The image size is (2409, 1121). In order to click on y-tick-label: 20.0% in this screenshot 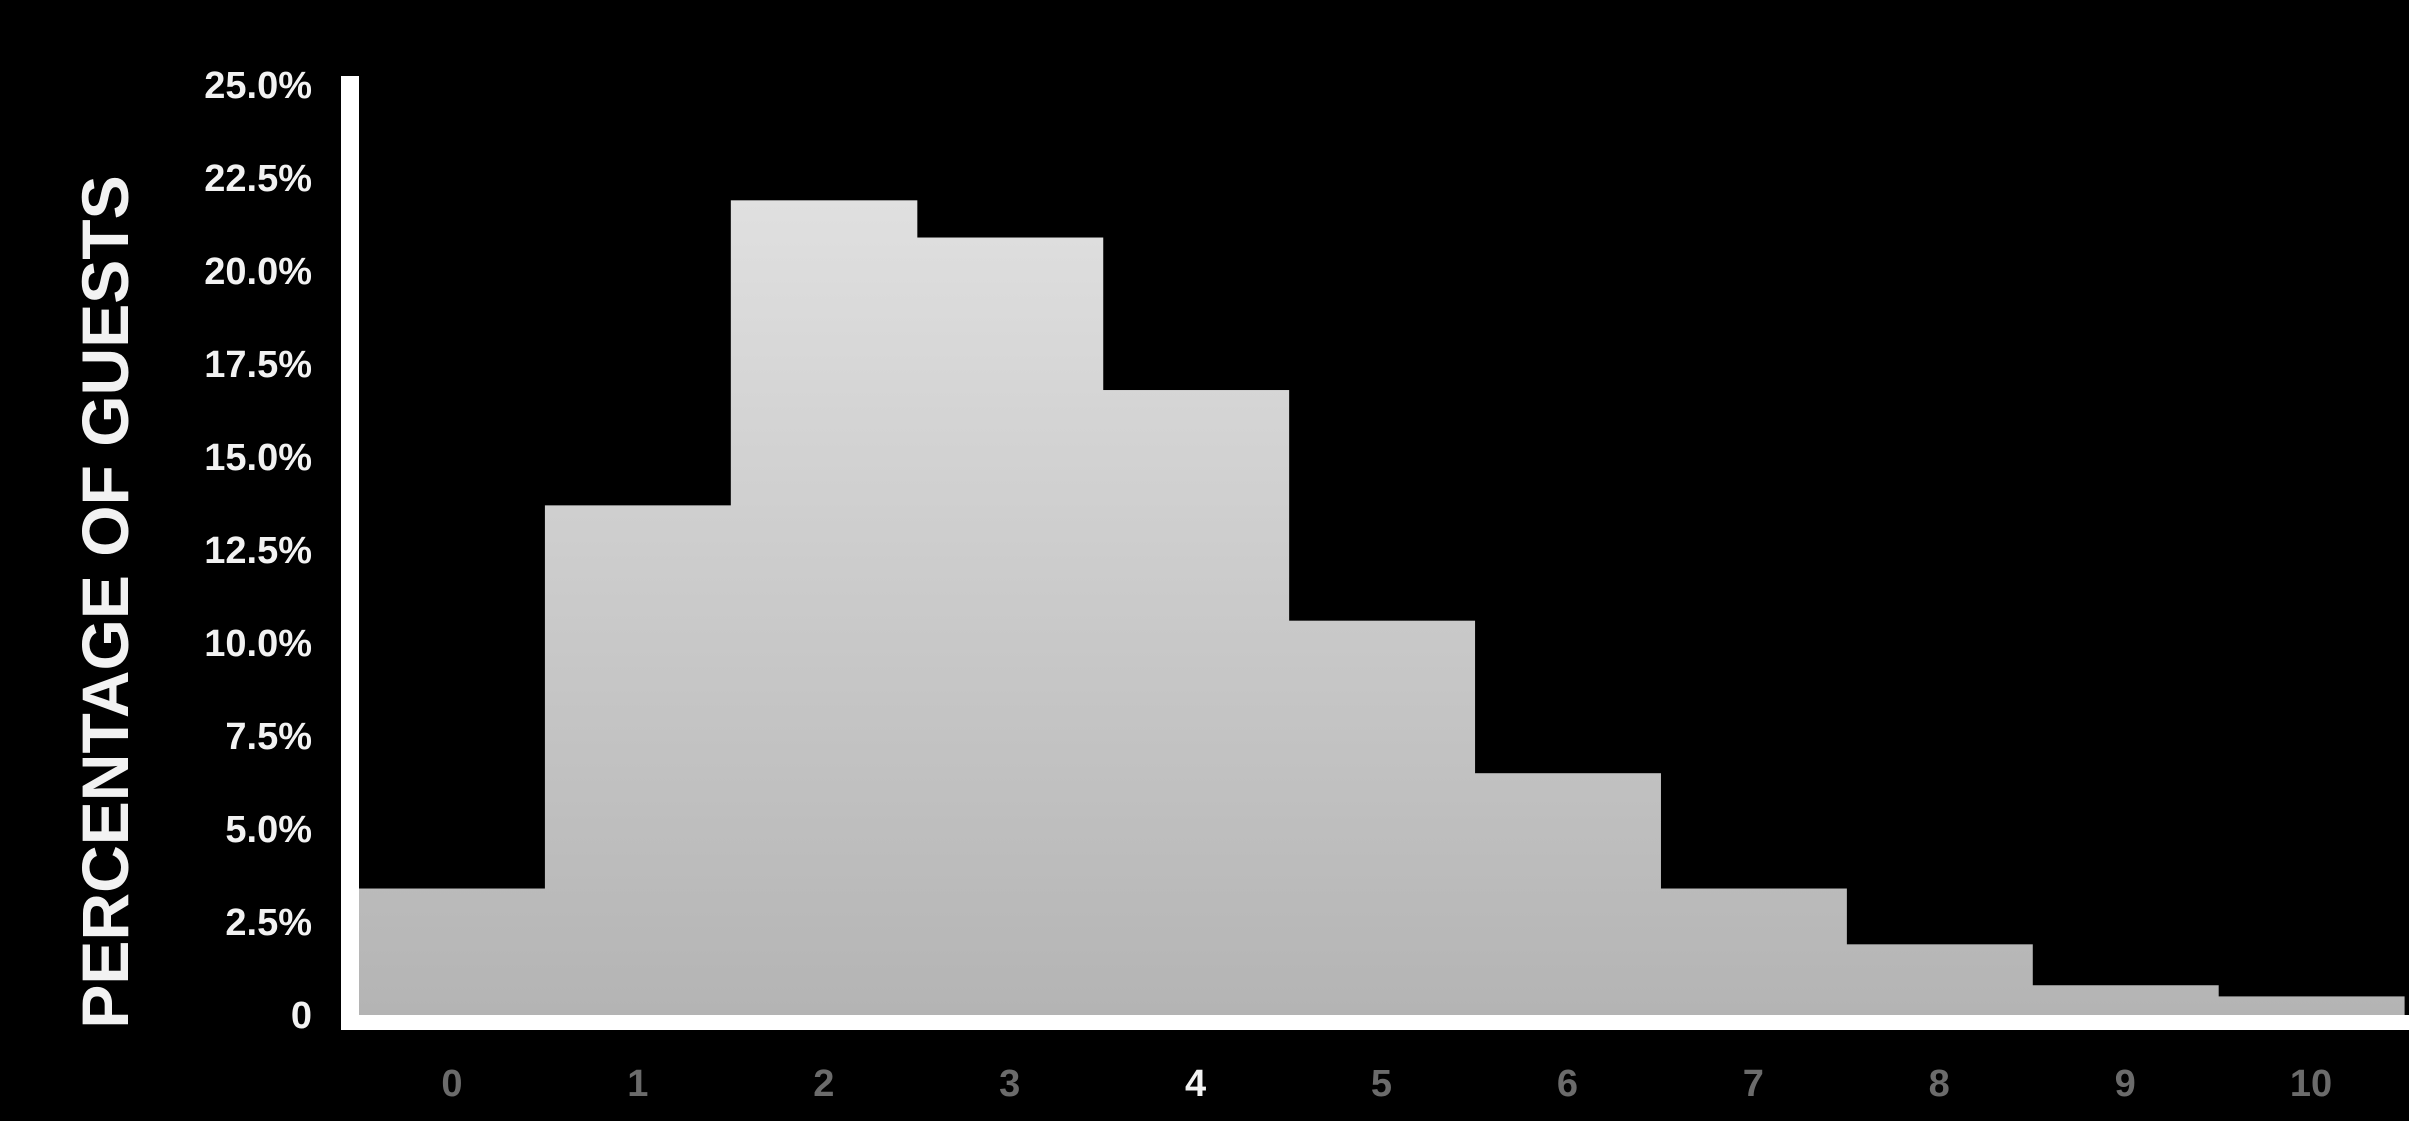, I will do `click(258, 272)`.